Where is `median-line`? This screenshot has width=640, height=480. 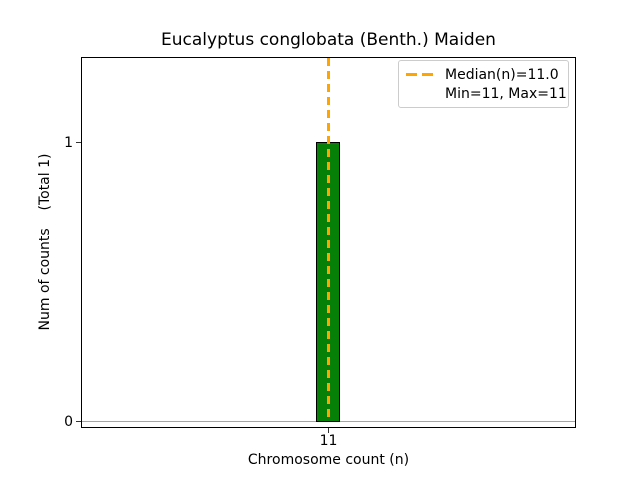
median-line is located at coordinates (328, 240).